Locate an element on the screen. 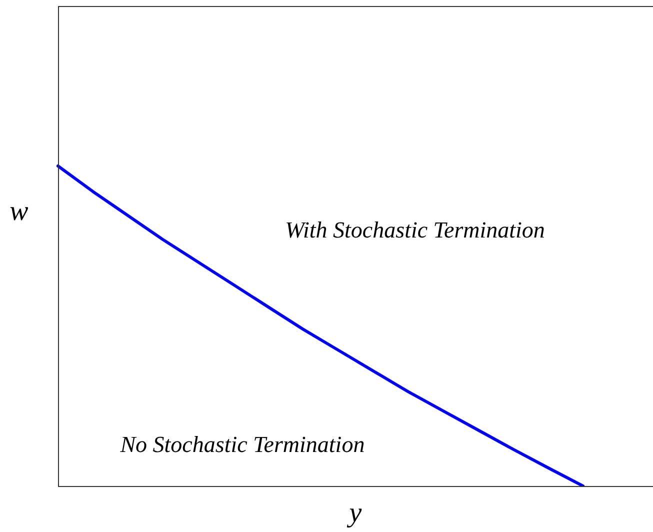 Image resolution: width=653 pixels, height=532 pixels. annotation: No Stochastic Termination is located at coordinates (242, 445).